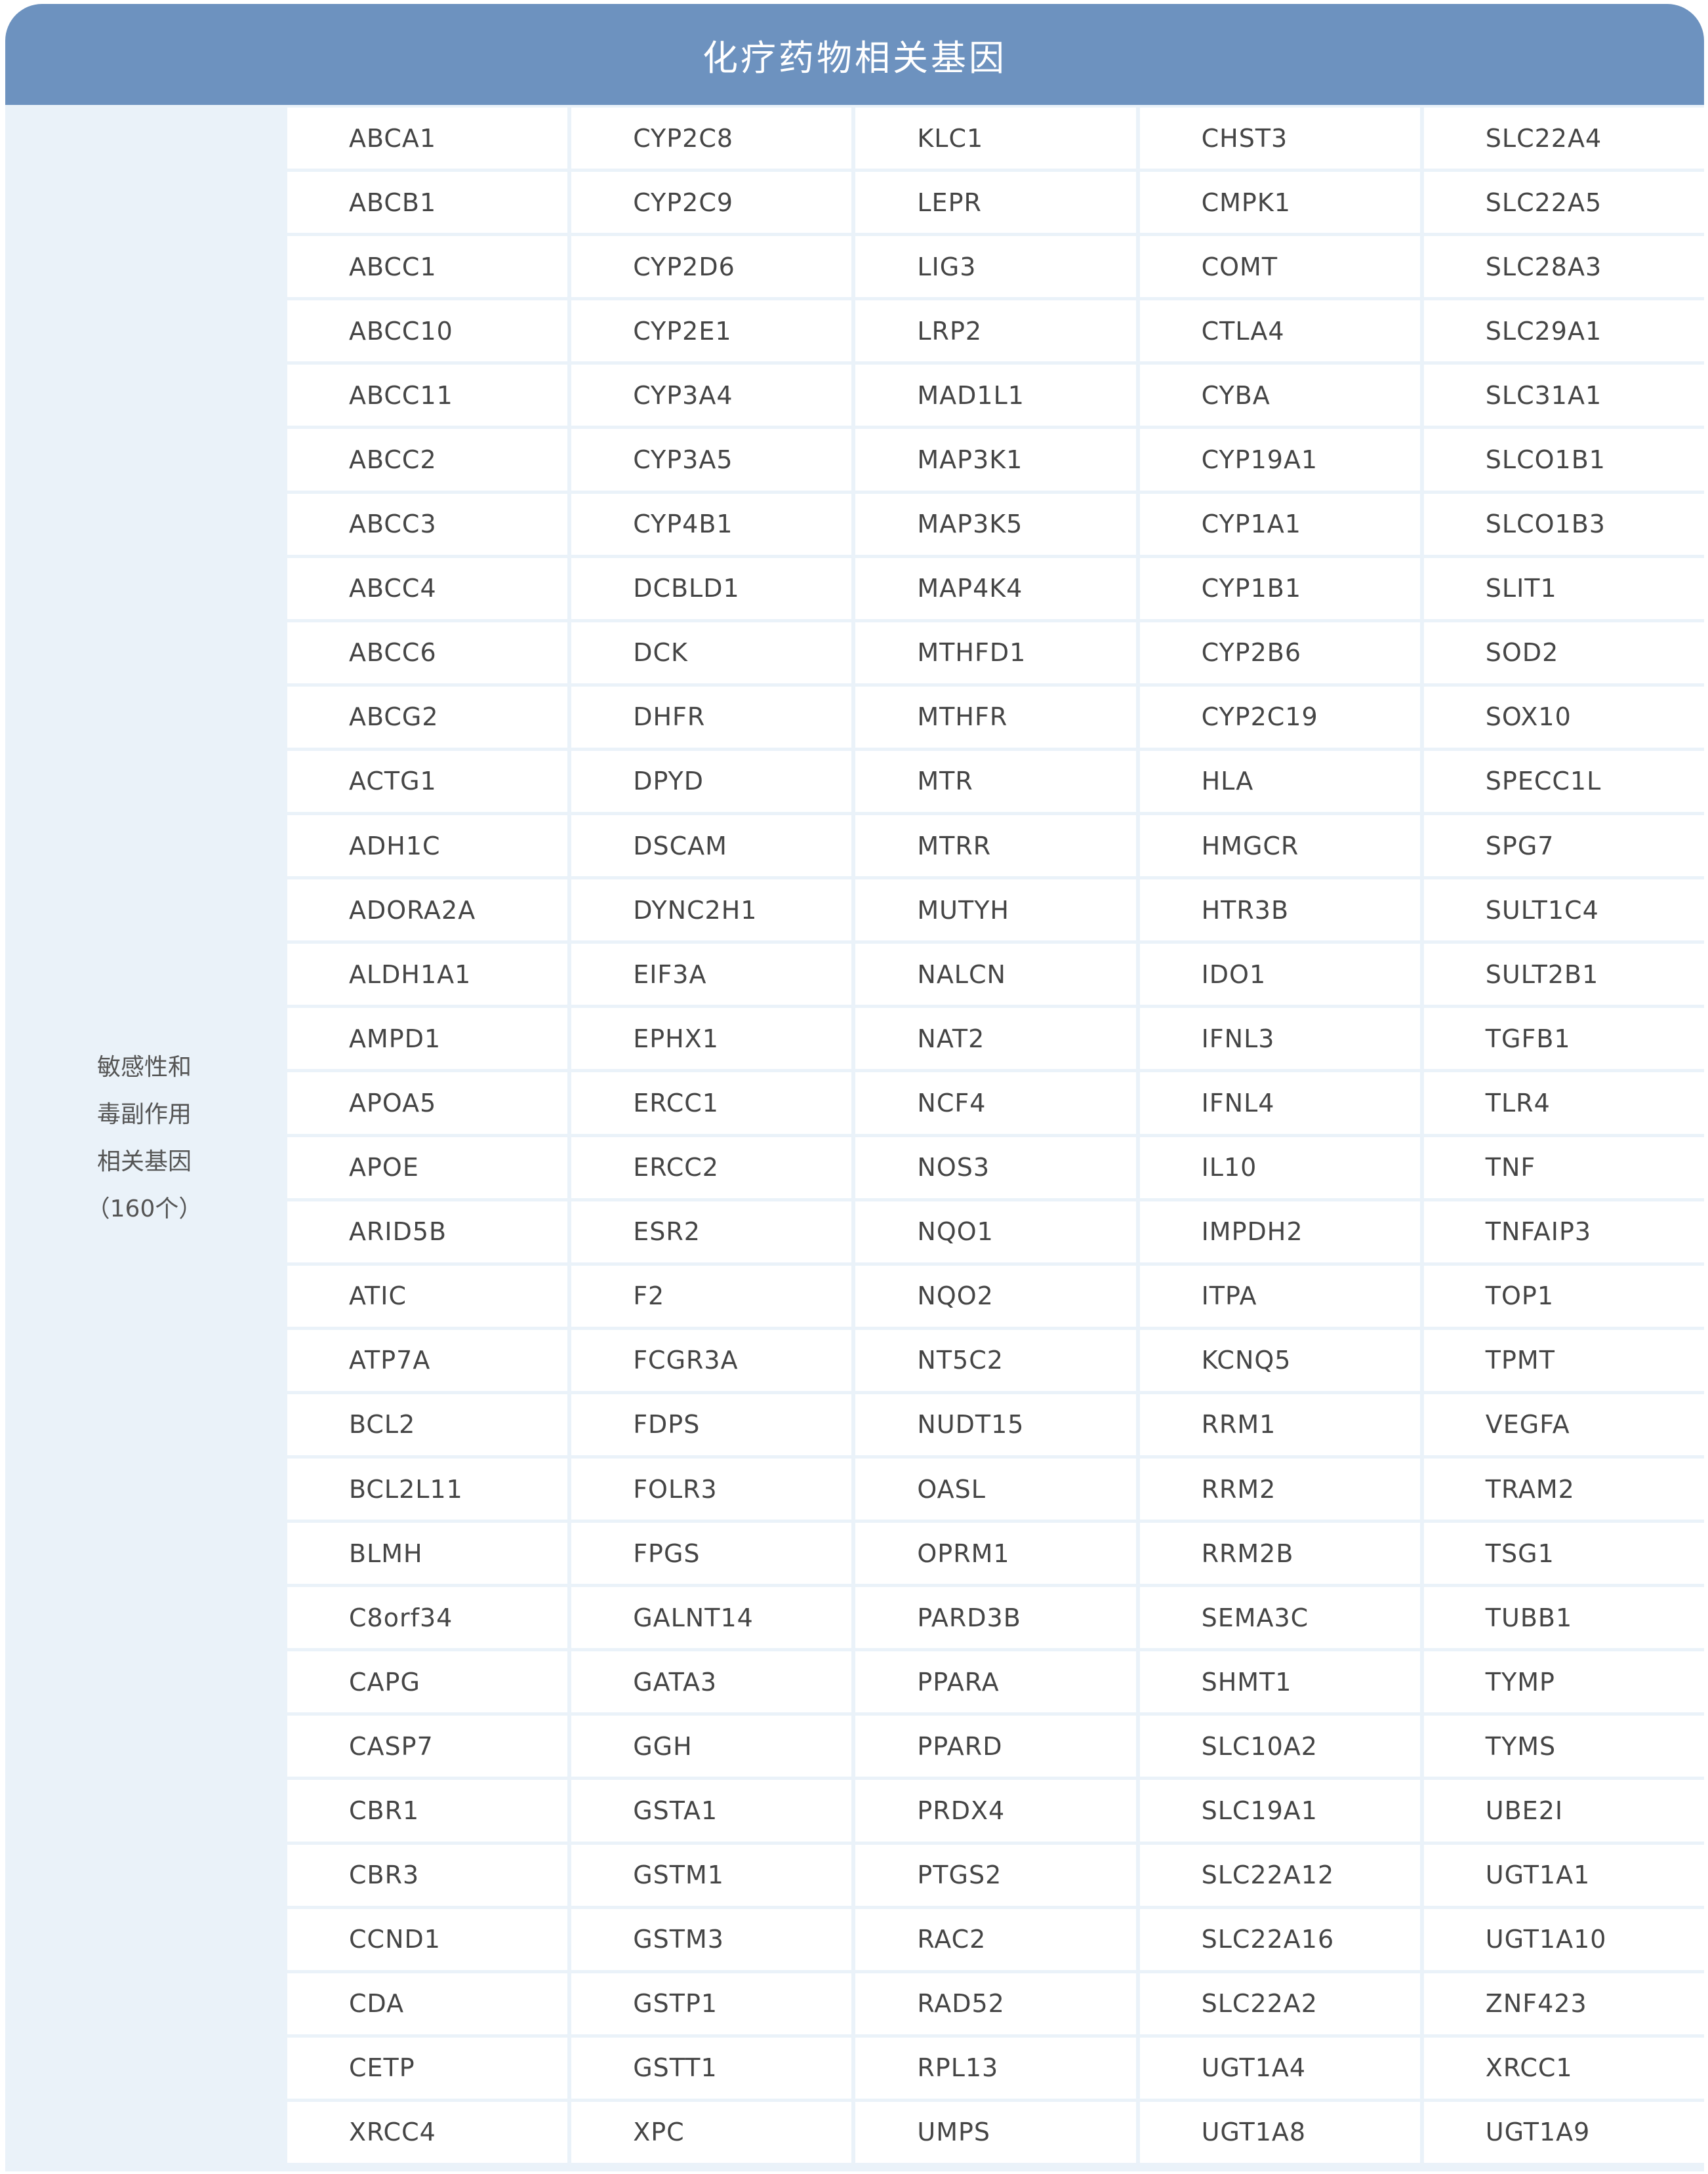 This screenshot has width=1708, height=2174. What do you see at coordinates (995, 1746) in the screenshot?
I see `gene-cell: PPARD` at bounding box center [995, 1746].